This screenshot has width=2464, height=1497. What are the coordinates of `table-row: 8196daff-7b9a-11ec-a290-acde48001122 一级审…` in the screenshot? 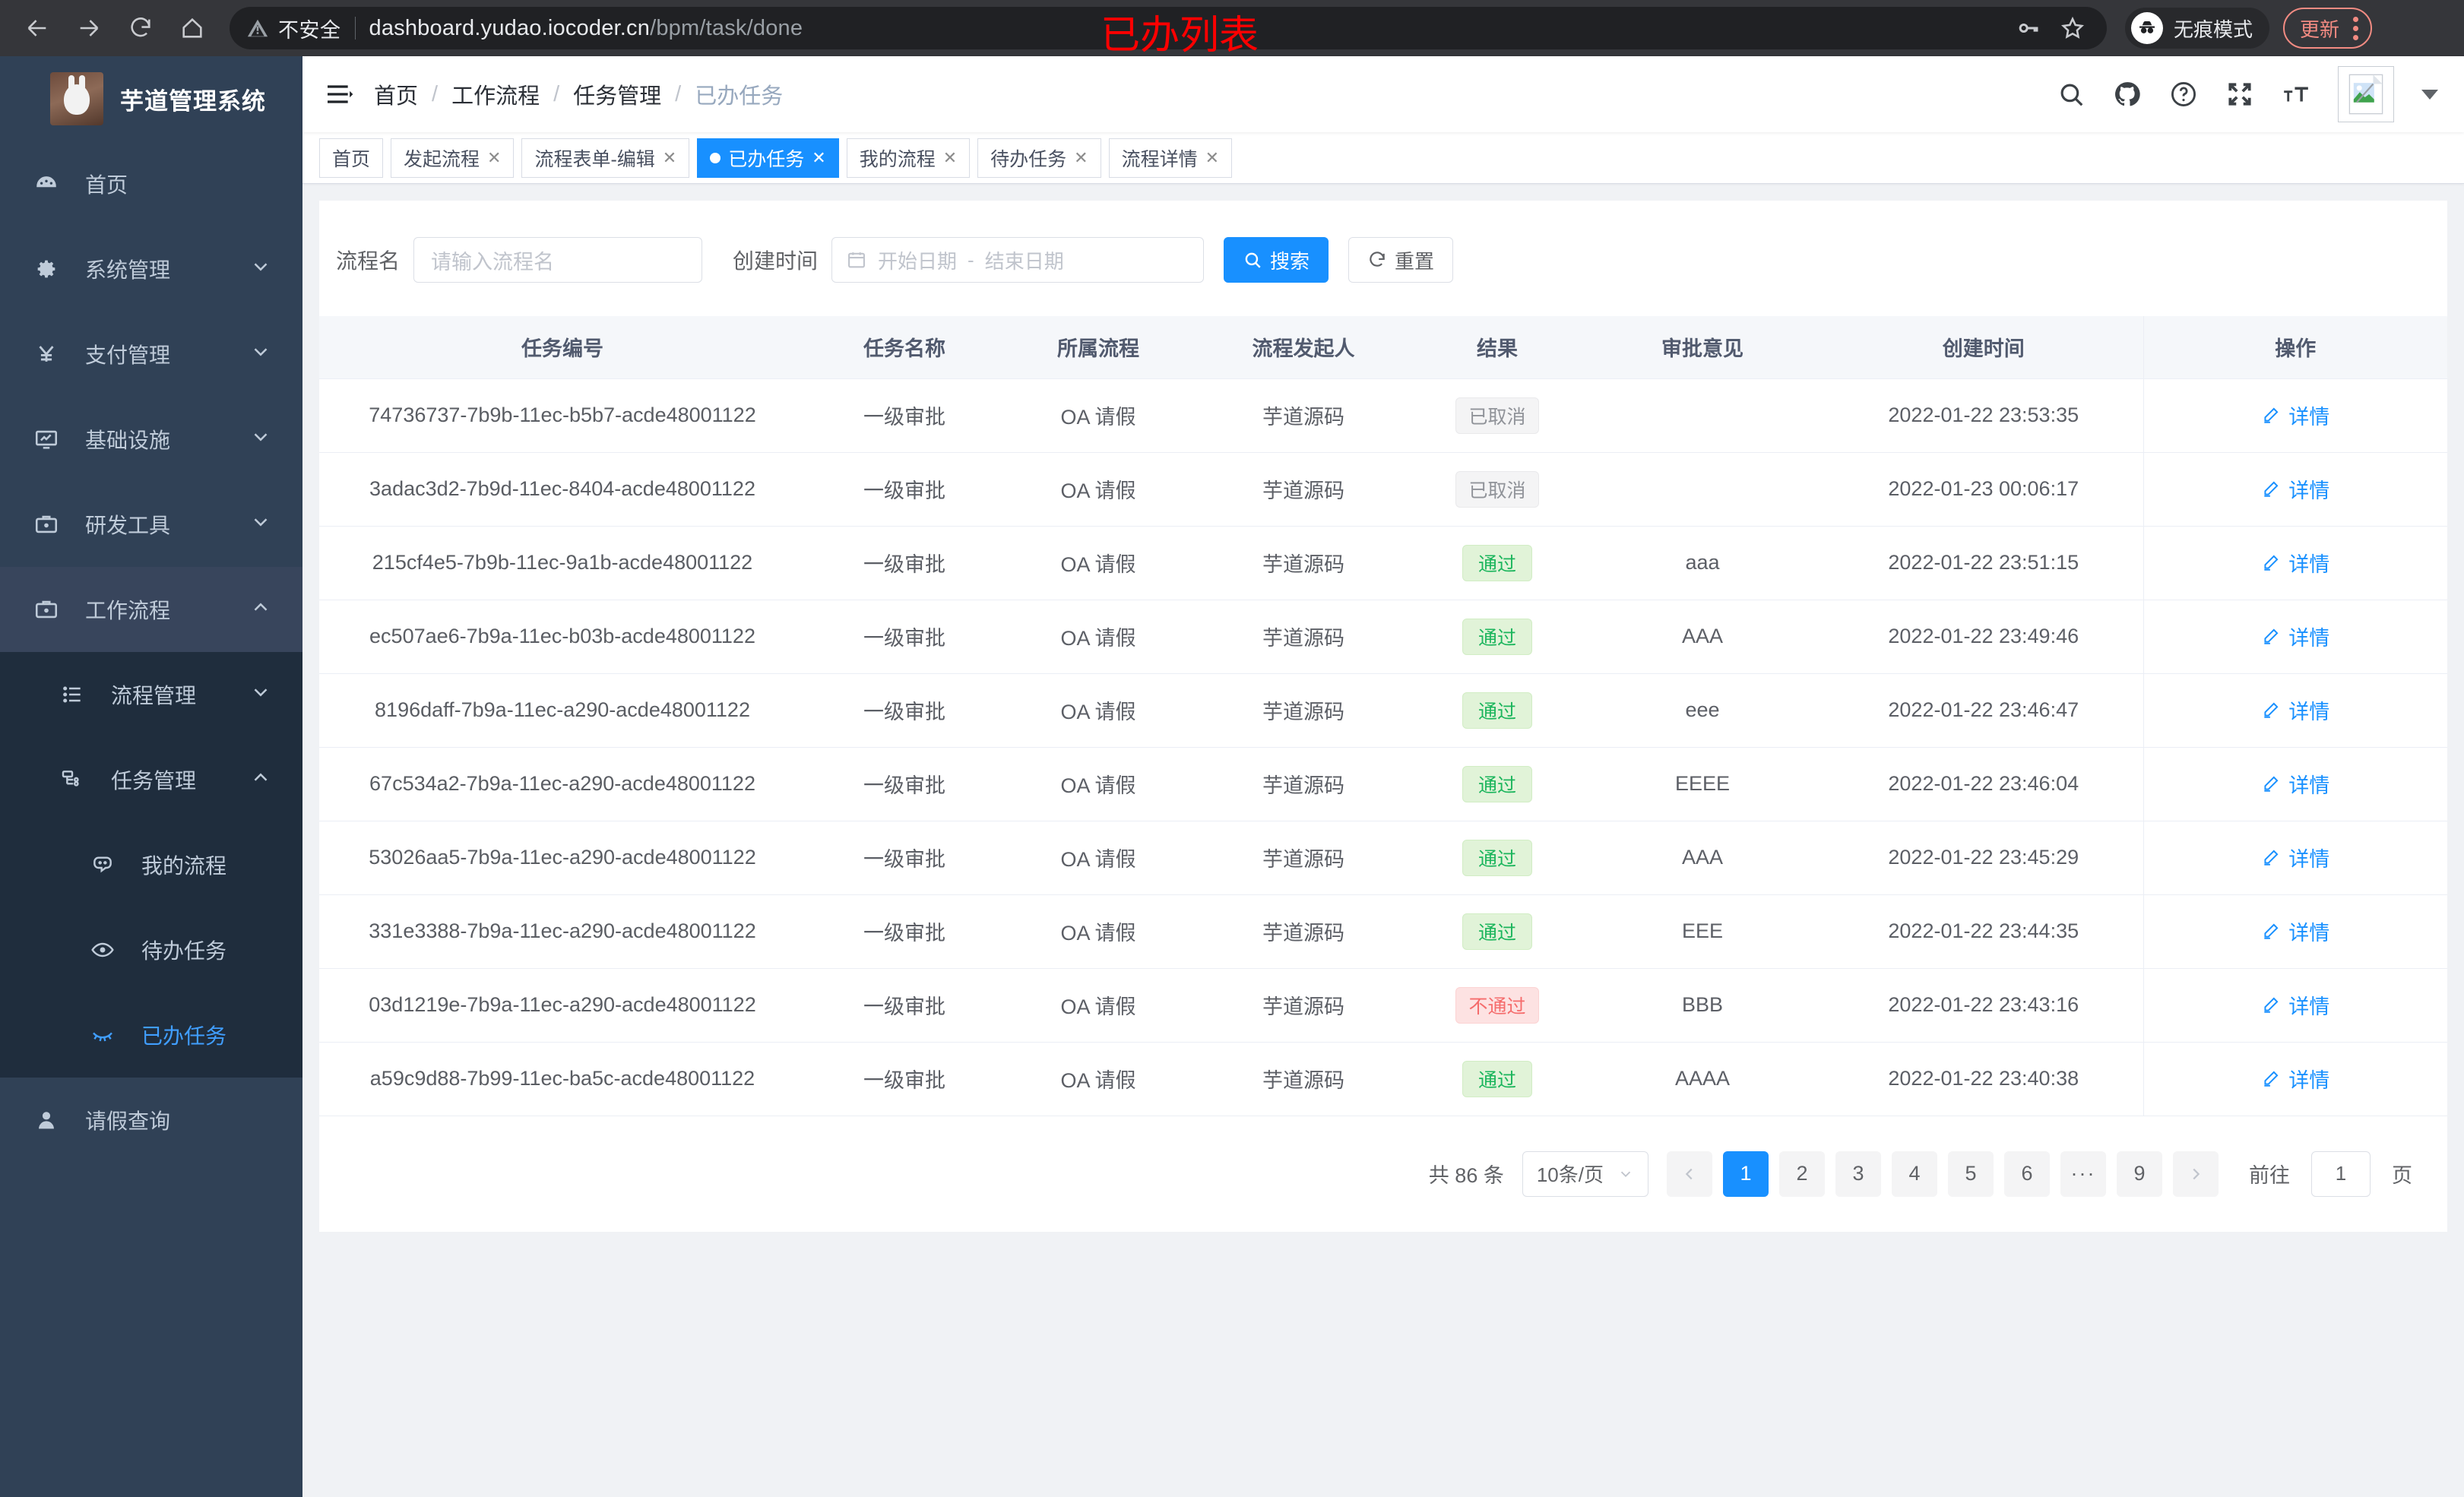 It's located at (1383, 710).